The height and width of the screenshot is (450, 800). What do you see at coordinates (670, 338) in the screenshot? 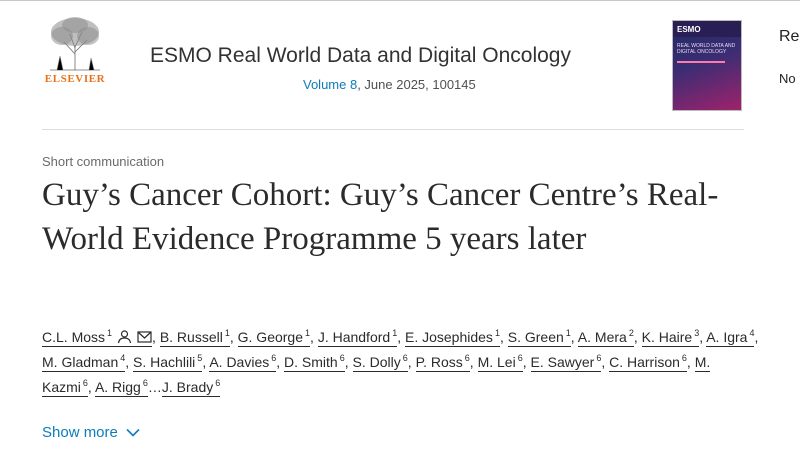
I see `author-link: K. Haire 3` at bounding box center [670, 338].